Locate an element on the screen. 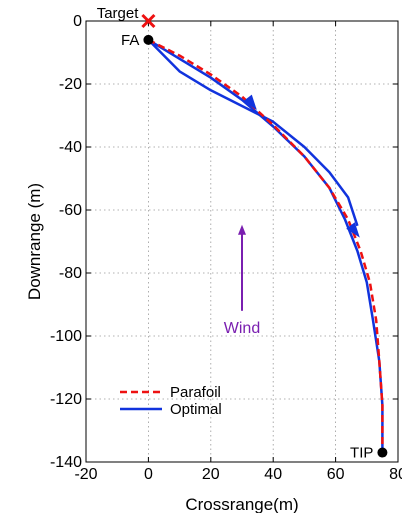 The height and width of the screenshot is (513, 402). wind-label: Wind is located at coordinates (242, 328).